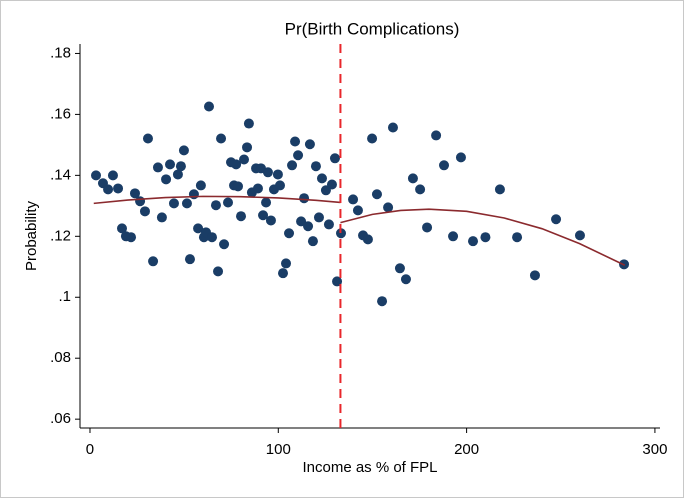 The width and height of the screenshot is (684, 498). What do you see at coordinates (372, 28) in the screenshot?
I see `chart-title: Pr(Birth Complications)` at bounding box center [372, 28].